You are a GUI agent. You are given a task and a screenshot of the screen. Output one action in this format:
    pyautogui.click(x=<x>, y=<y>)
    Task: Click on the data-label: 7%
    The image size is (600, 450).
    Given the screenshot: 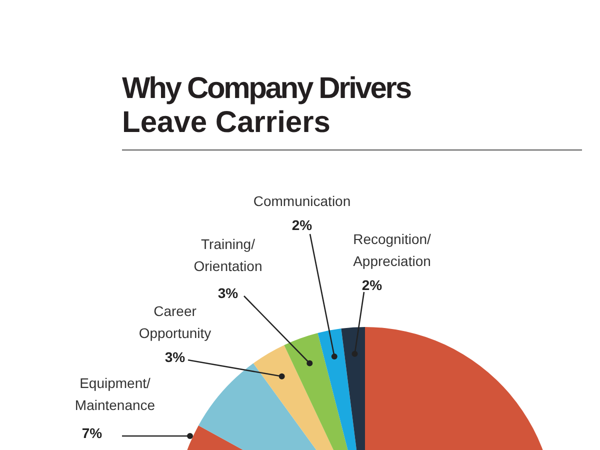 What is the action you would take?
    pyautogui.click(x=92, y=433)
    